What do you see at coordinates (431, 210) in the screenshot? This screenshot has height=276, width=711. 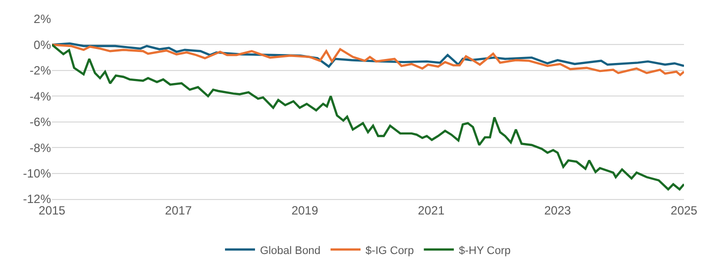 I see `x-tick-label: 2021` at bounding box center [431, 210].